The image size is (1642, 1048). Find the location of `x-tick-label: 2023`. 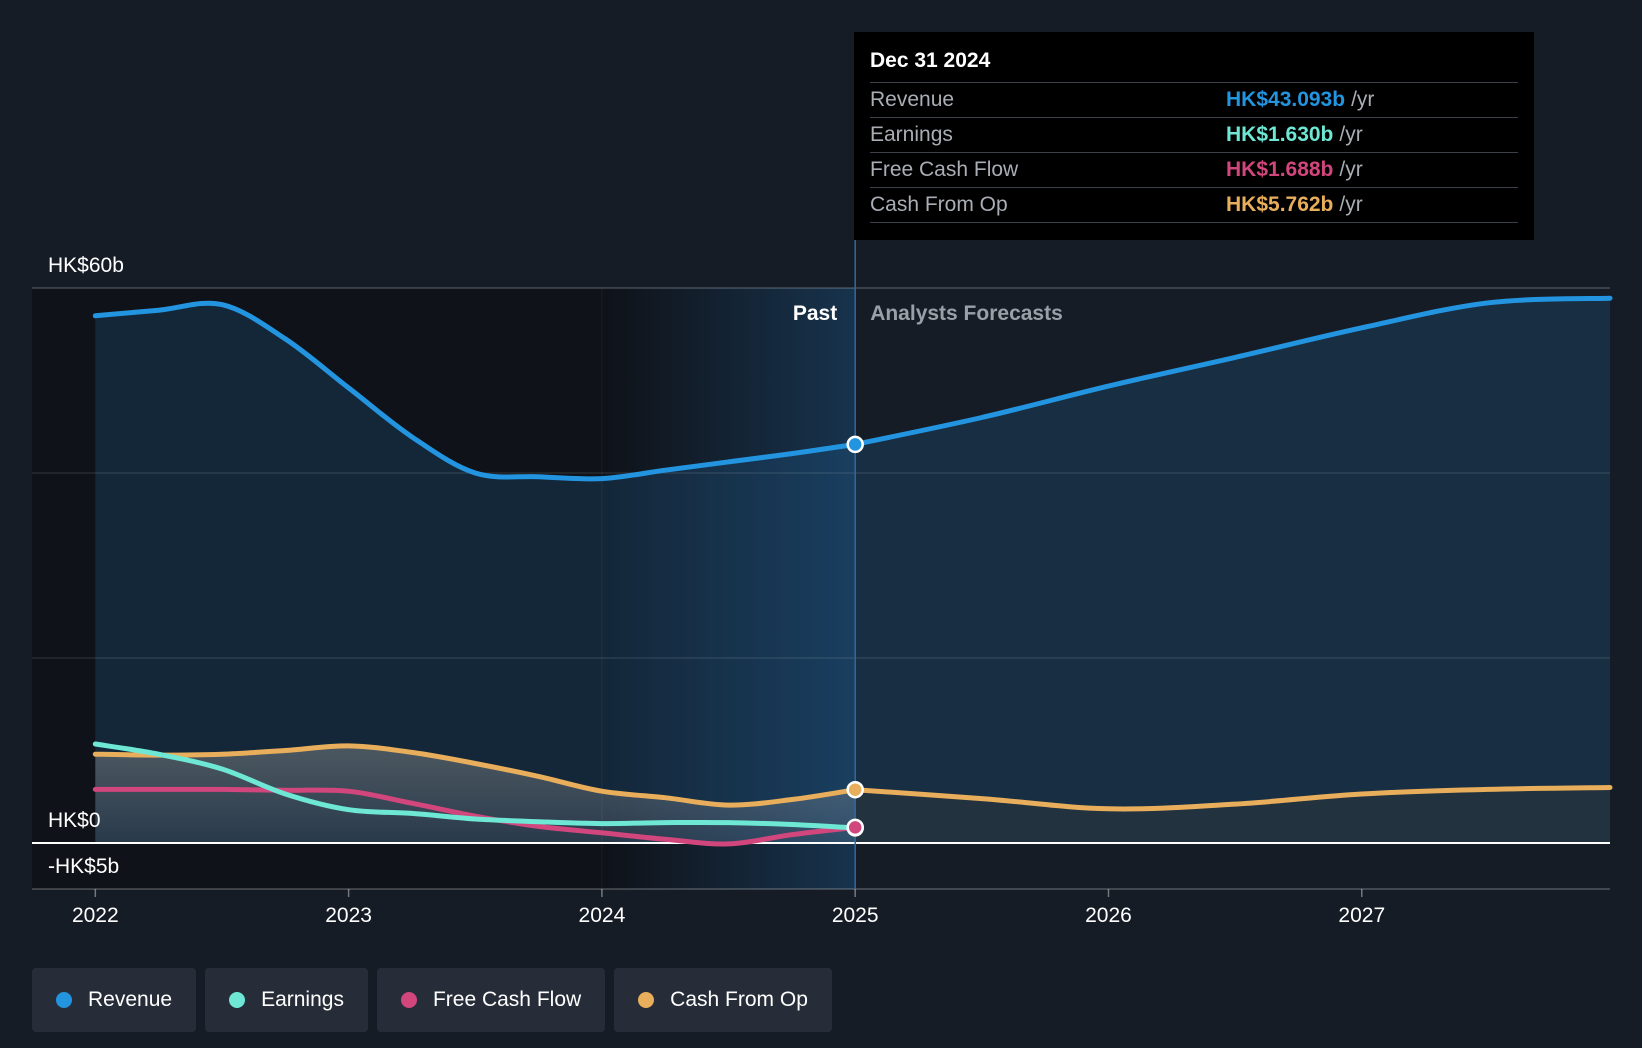

x-tick-label: 2023 is located at coordinates (348, 915).